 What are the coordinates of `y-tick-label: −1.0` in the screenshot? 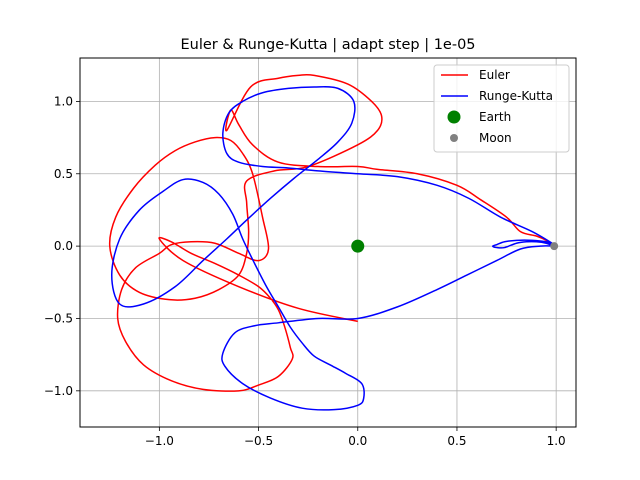 It's located at (58, 391).